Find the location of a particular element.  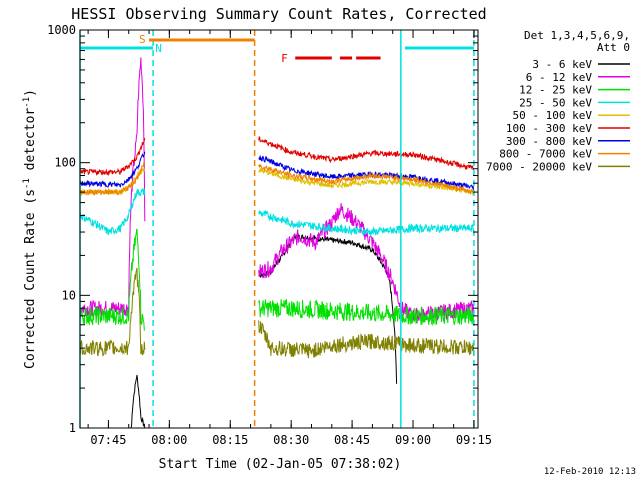

x-tick-label: 09:15 is located at coordinates (474, 440).